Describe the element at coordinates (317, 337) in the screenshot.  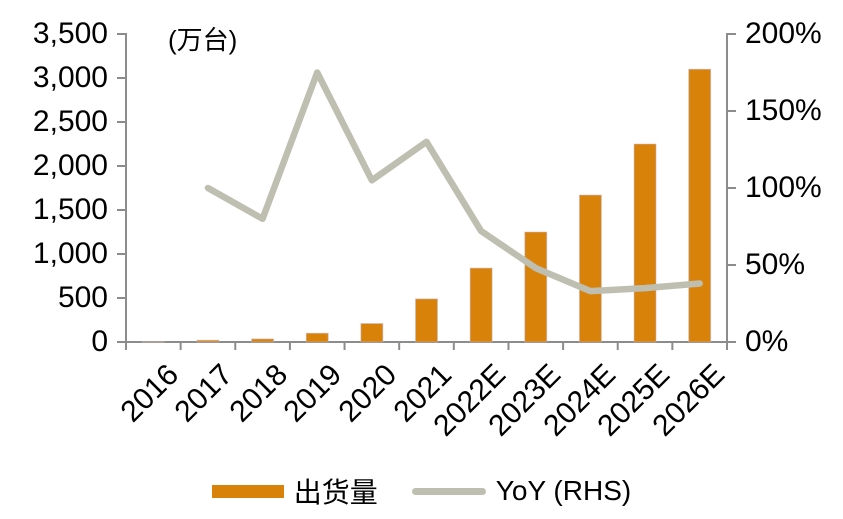
I see `bar-2019` at that location.